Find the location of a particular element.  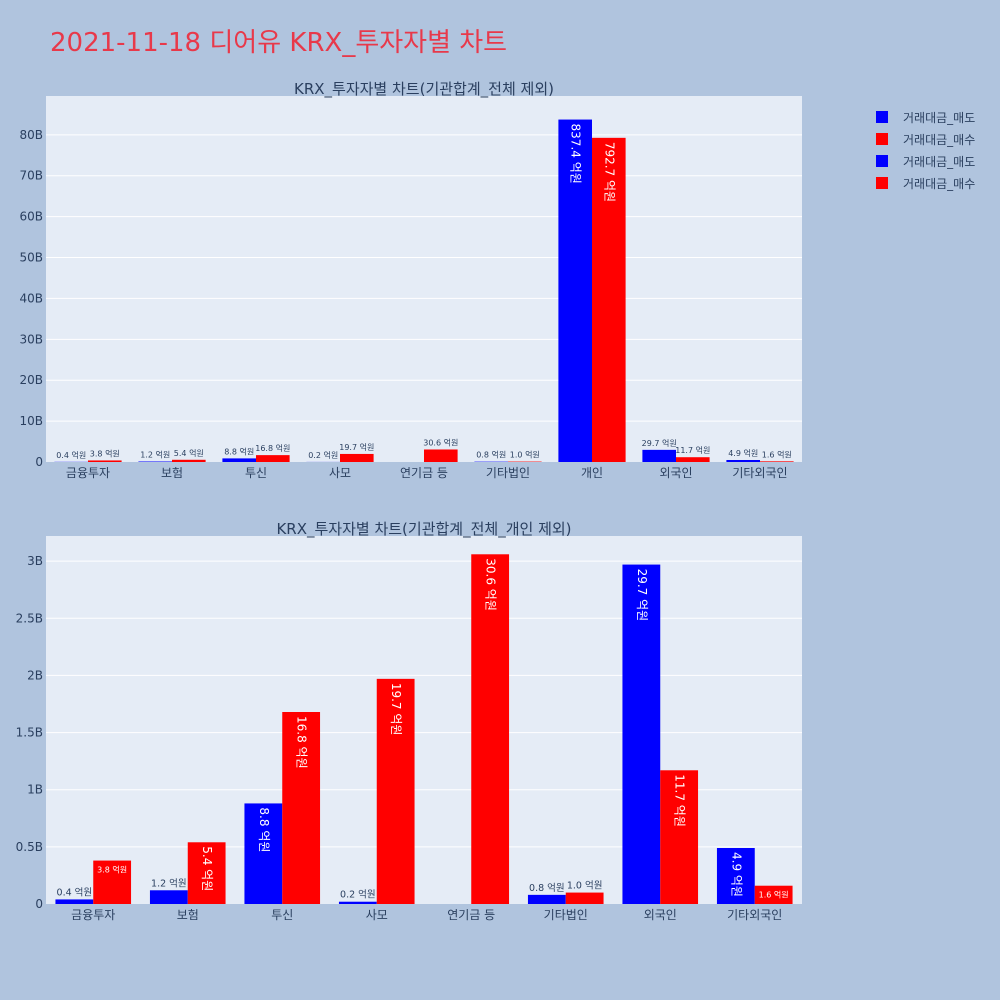

y-tick-label: 50B is located at coordinates (31, 258).